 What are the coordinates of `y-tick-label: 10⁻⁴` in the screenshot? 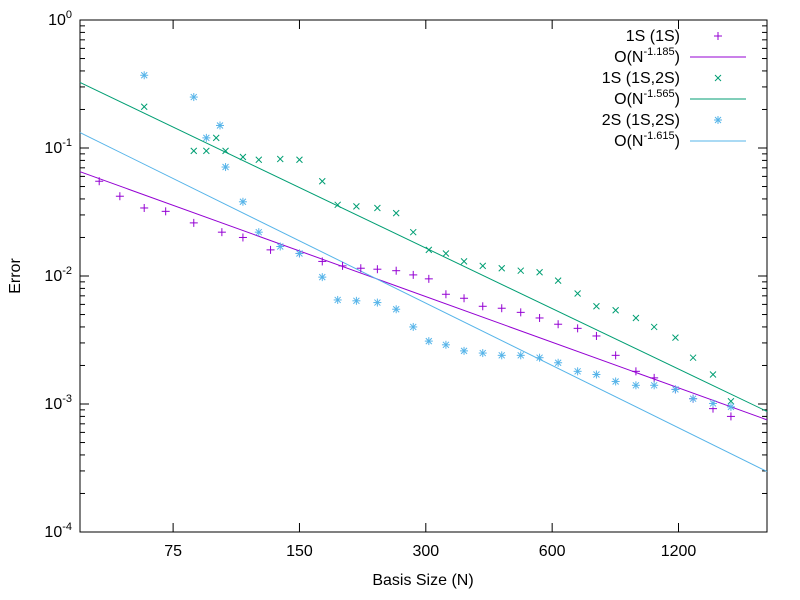 It's located at (58, 531).